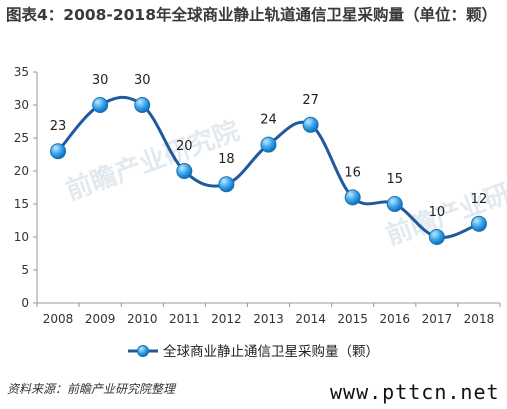 The width and height of the screenshot is (507, 409). I want to click on x-tick-label: 2017, so click(437, 319).